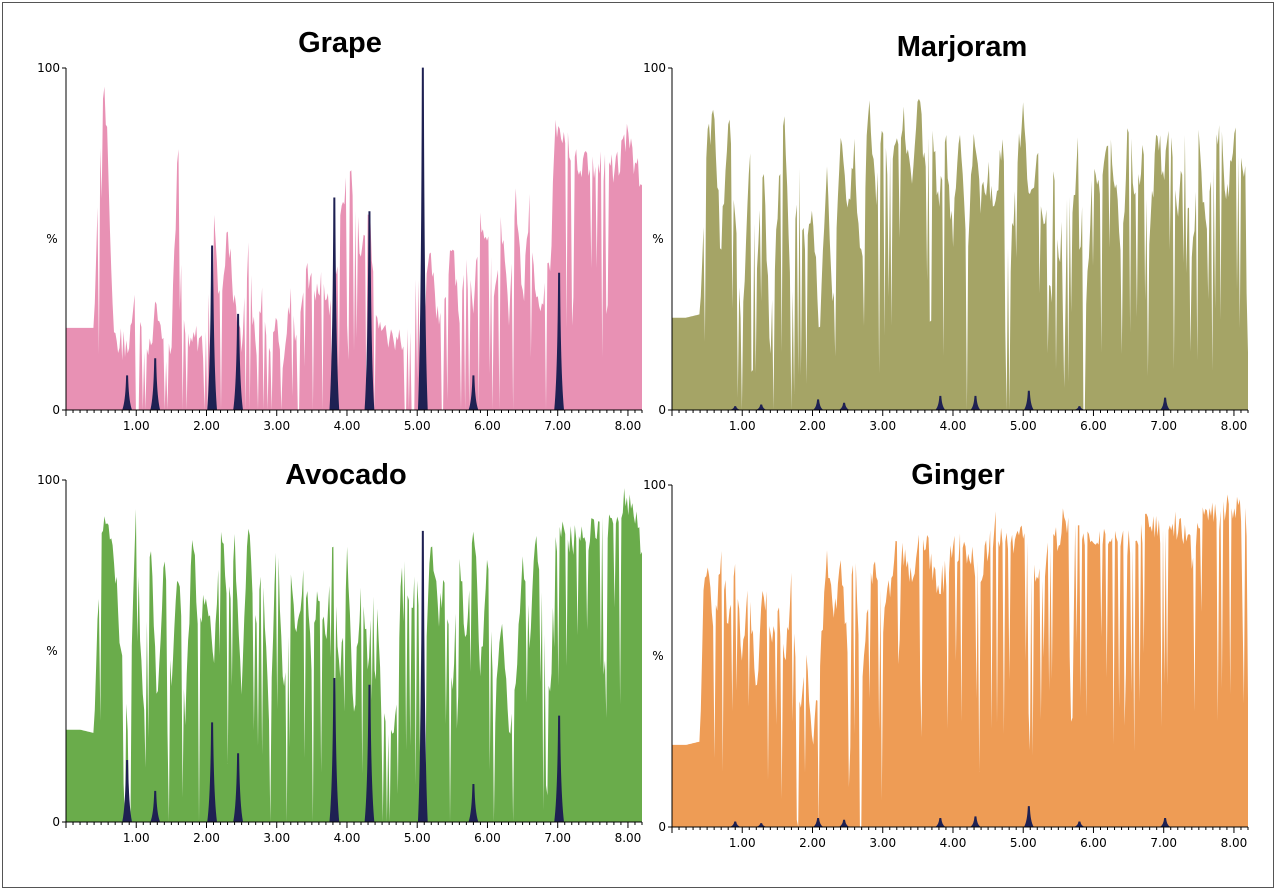 The image size is (1280, 894). I want to click on chart-title: Avocado, so click(345, 475).